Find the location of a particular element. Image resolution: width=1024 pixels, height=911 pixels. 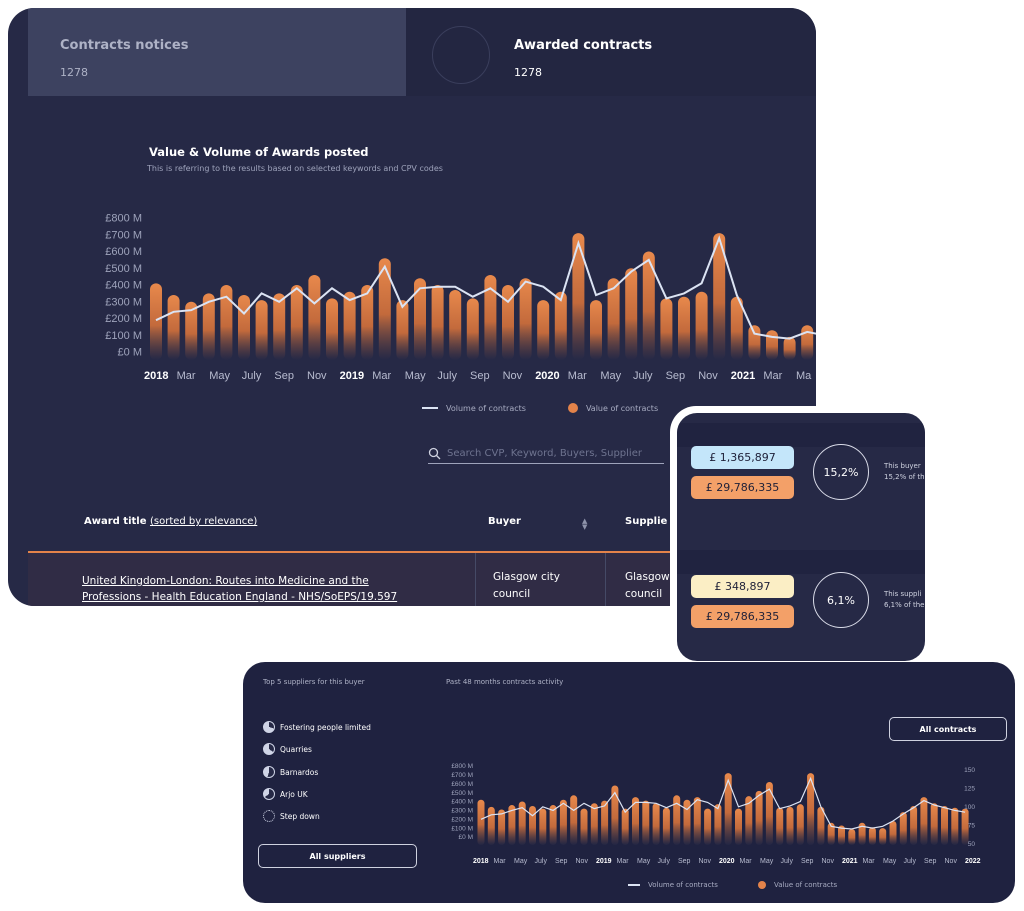

supplier-name: Arjo UK is located at coordinates (294, 794).